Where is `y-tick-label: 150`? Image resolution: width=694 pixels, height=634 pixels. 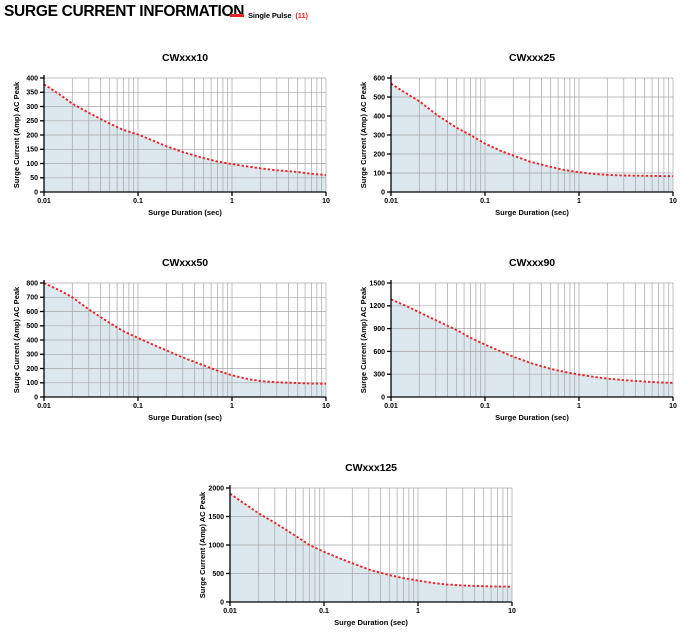 y-tick-label: 150 is located at coordinates (32, 150).